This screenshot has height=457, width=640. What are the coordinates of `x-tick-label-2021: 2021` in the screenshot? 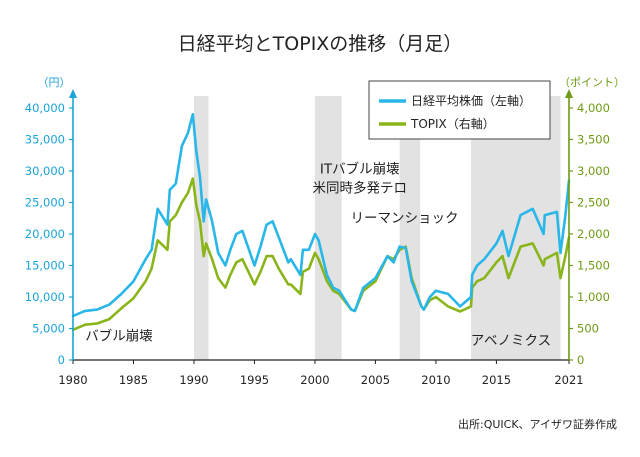 It's located at (568, 380).